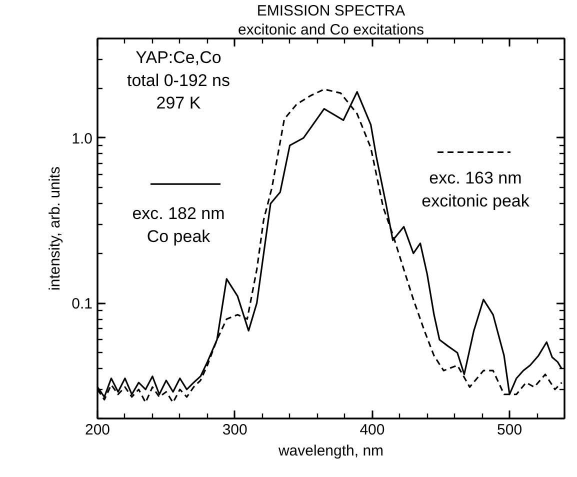 This screenshot has height=477, width=577. What do you see at coordinates (178, 225) in the screenshot?
I see `legend-label: exc. 182 nm Co peak` at bounding box center [178, 225].